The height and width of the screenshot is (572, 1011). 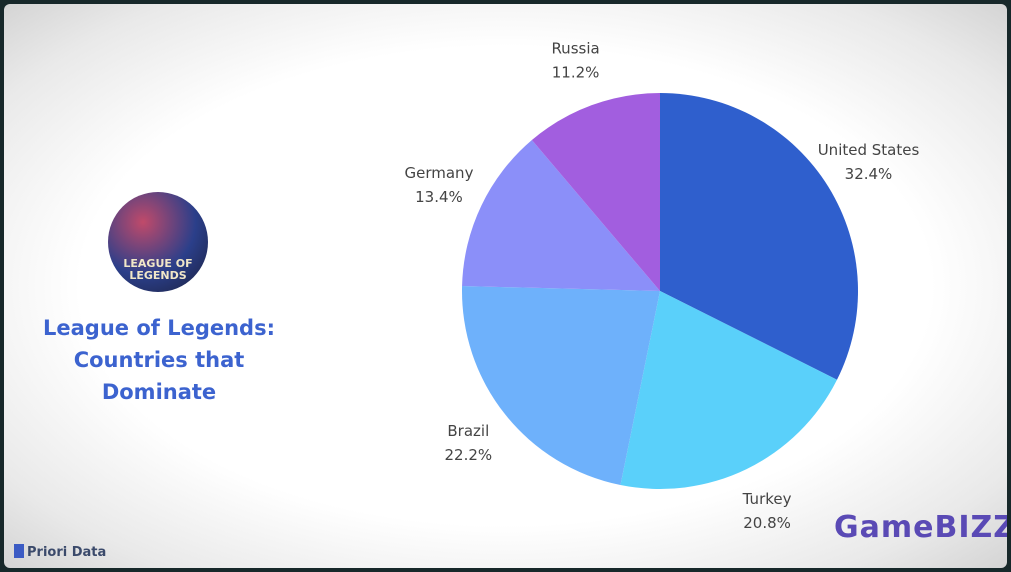 I want to click on value-label: 32.4%, so click(x=869, y=174).